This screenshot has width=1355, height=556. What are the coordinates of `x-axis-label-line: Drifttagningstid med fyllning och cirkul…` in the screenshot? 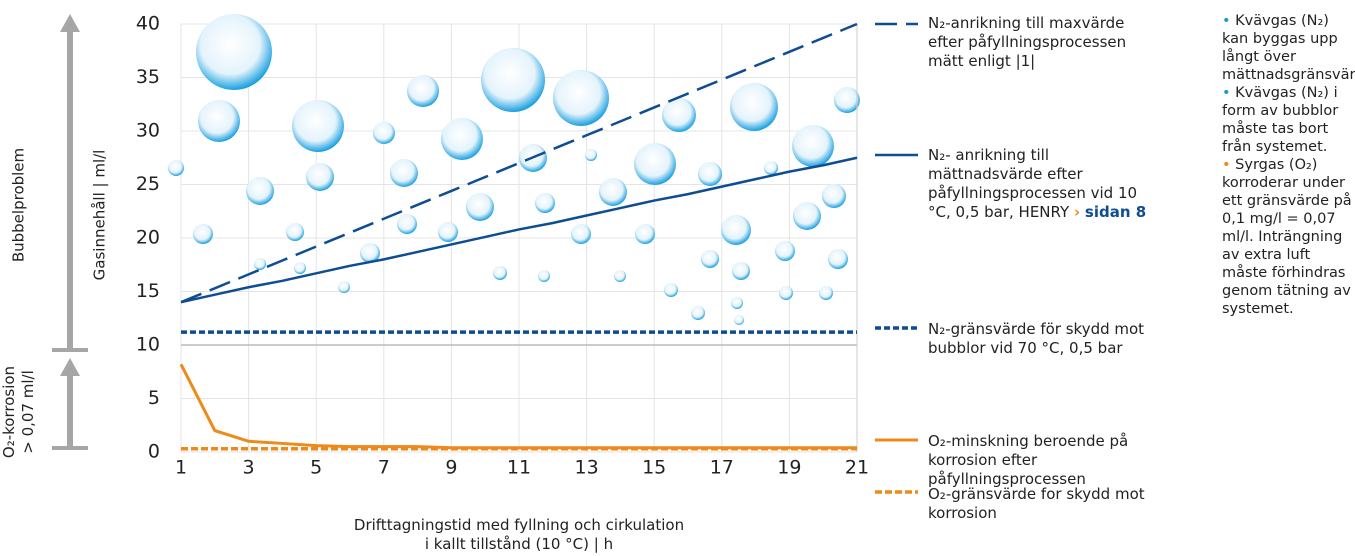 It's located at (519, 525).